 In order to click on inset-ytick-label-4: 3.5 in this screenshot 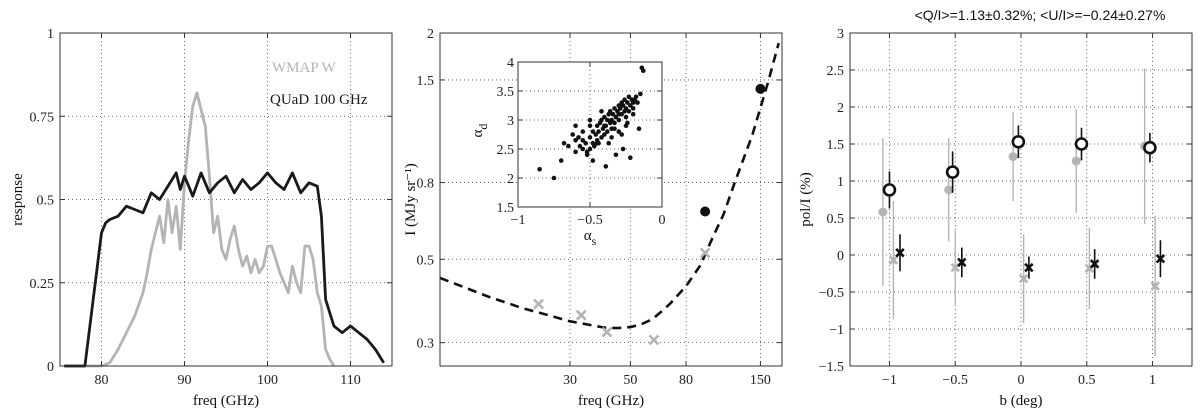, I will do `click(506, 92)`.